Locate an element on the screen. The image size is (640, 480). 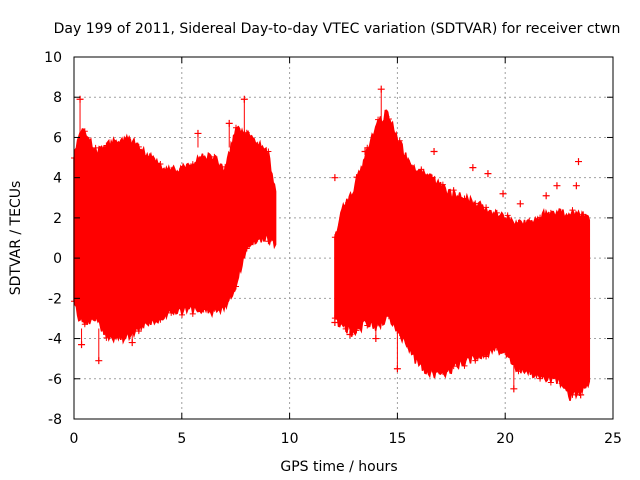
y-tick-label: -2 is located at coordinates (55, 299).